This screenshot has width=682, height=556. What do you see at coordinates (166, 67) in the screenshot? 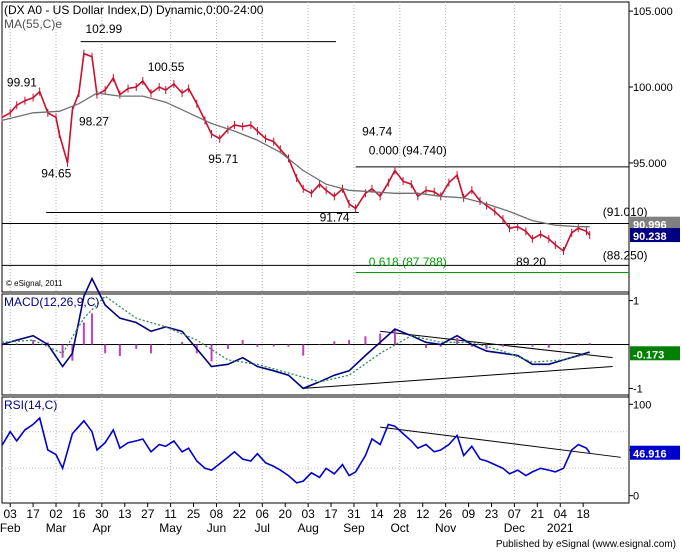
I see `annotation-label: 100.55` at bounding box center [166, 67].